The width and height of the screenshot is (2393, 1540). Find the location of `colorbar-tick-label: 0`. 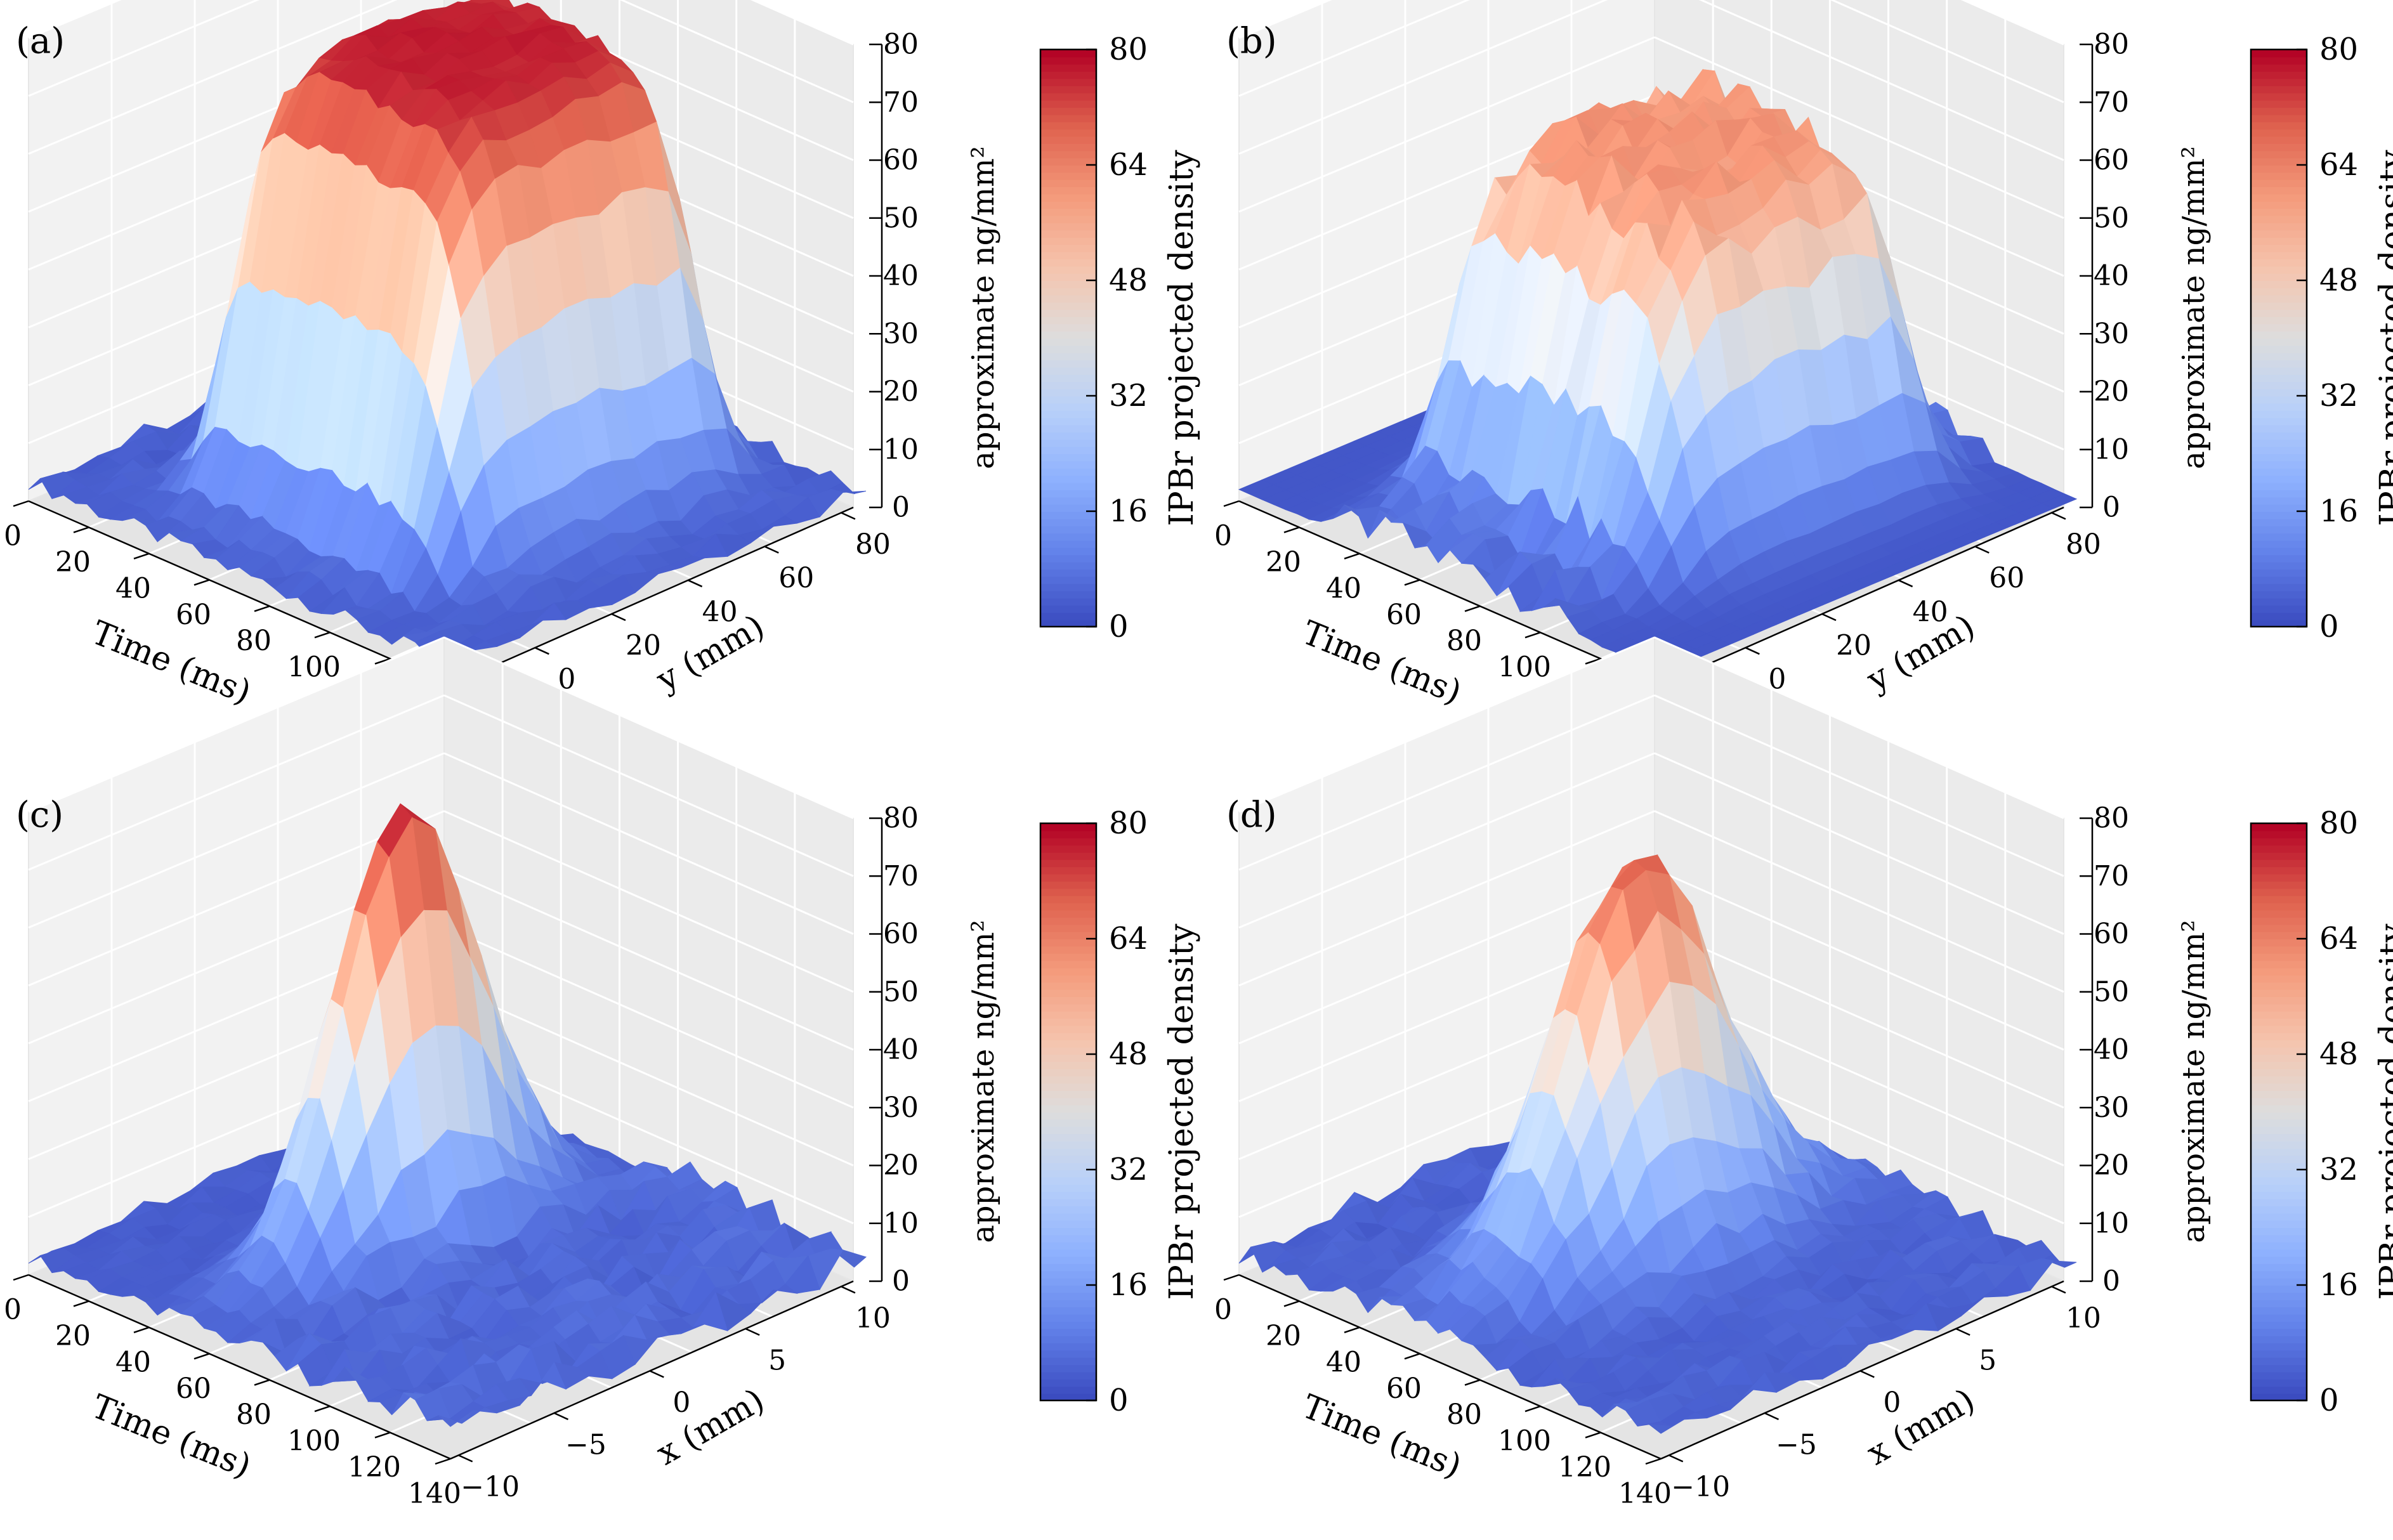

colorbar-tick-label: 0 is located at coordinates (2329, 626).